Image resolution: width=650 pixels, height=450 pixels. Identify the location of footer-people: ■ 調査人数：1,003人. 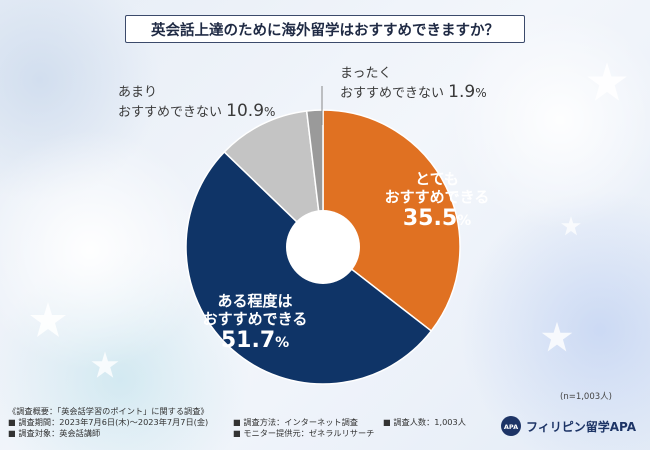
(424, 422).